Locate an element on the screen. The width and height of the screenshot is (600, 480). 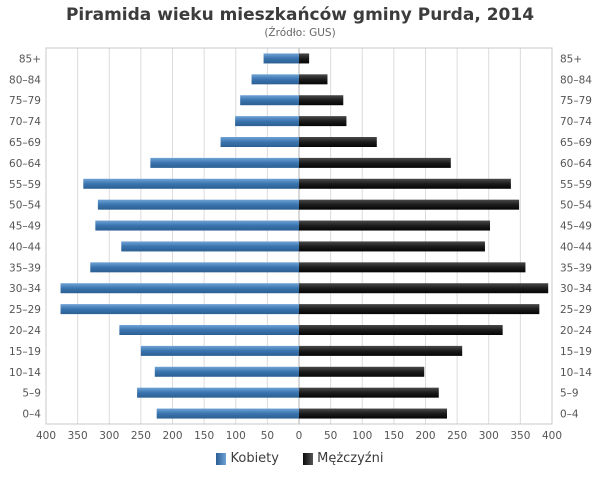
age-label-right: 15–19 is located at coordinates (576, 352).